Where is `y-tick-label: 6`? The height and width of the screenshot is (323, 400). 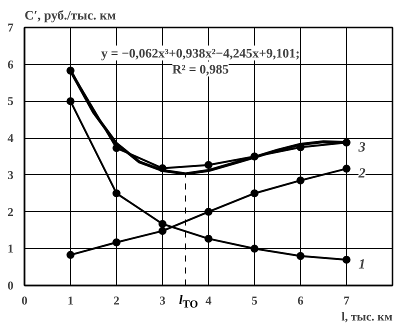 y-tick-label: 6 is located at coordinates (11, 64).